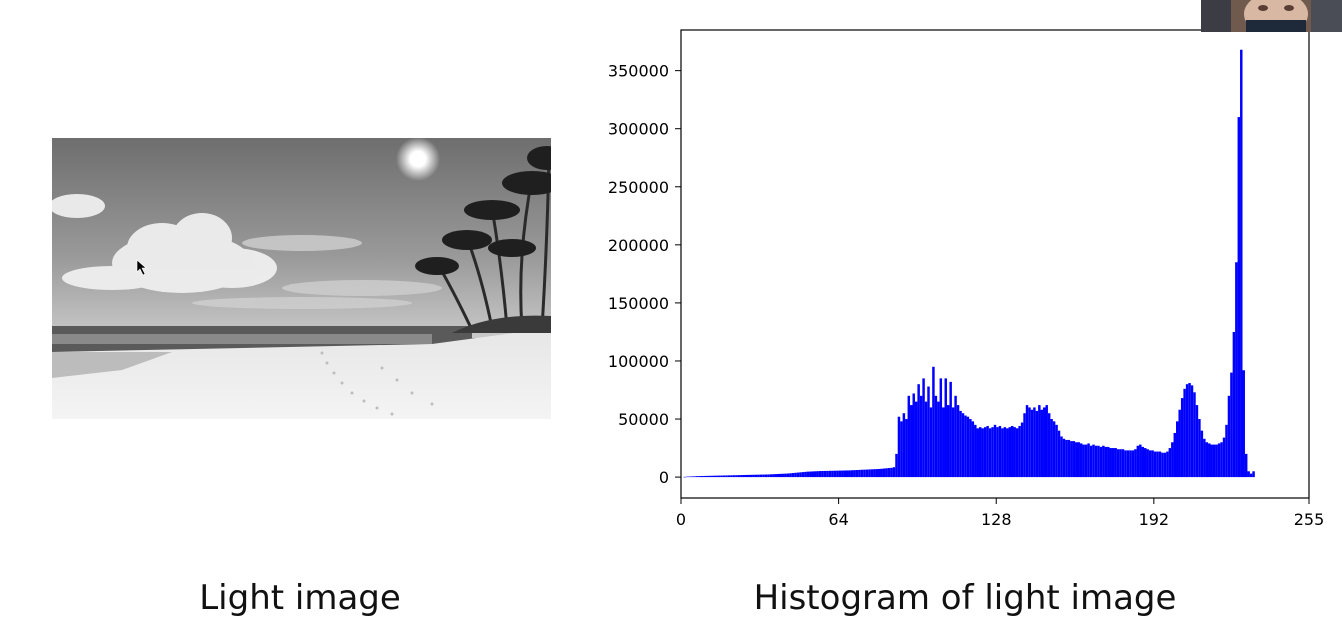 The height and width of the screenshot is (630, 1342). What do you see at coordinates (681, 519) in the screenshot?
I see `x-tick-label: 0` at bounding box center [681, 519].